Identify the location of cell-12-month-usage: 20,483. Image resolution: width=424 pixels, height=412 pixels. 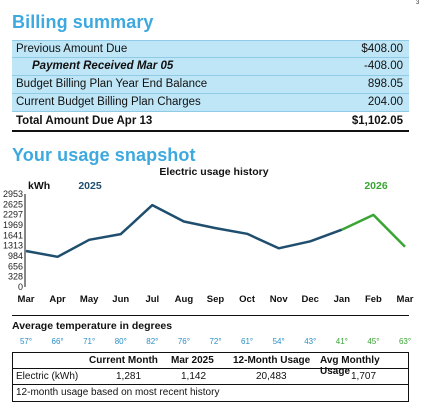
(271, 376).